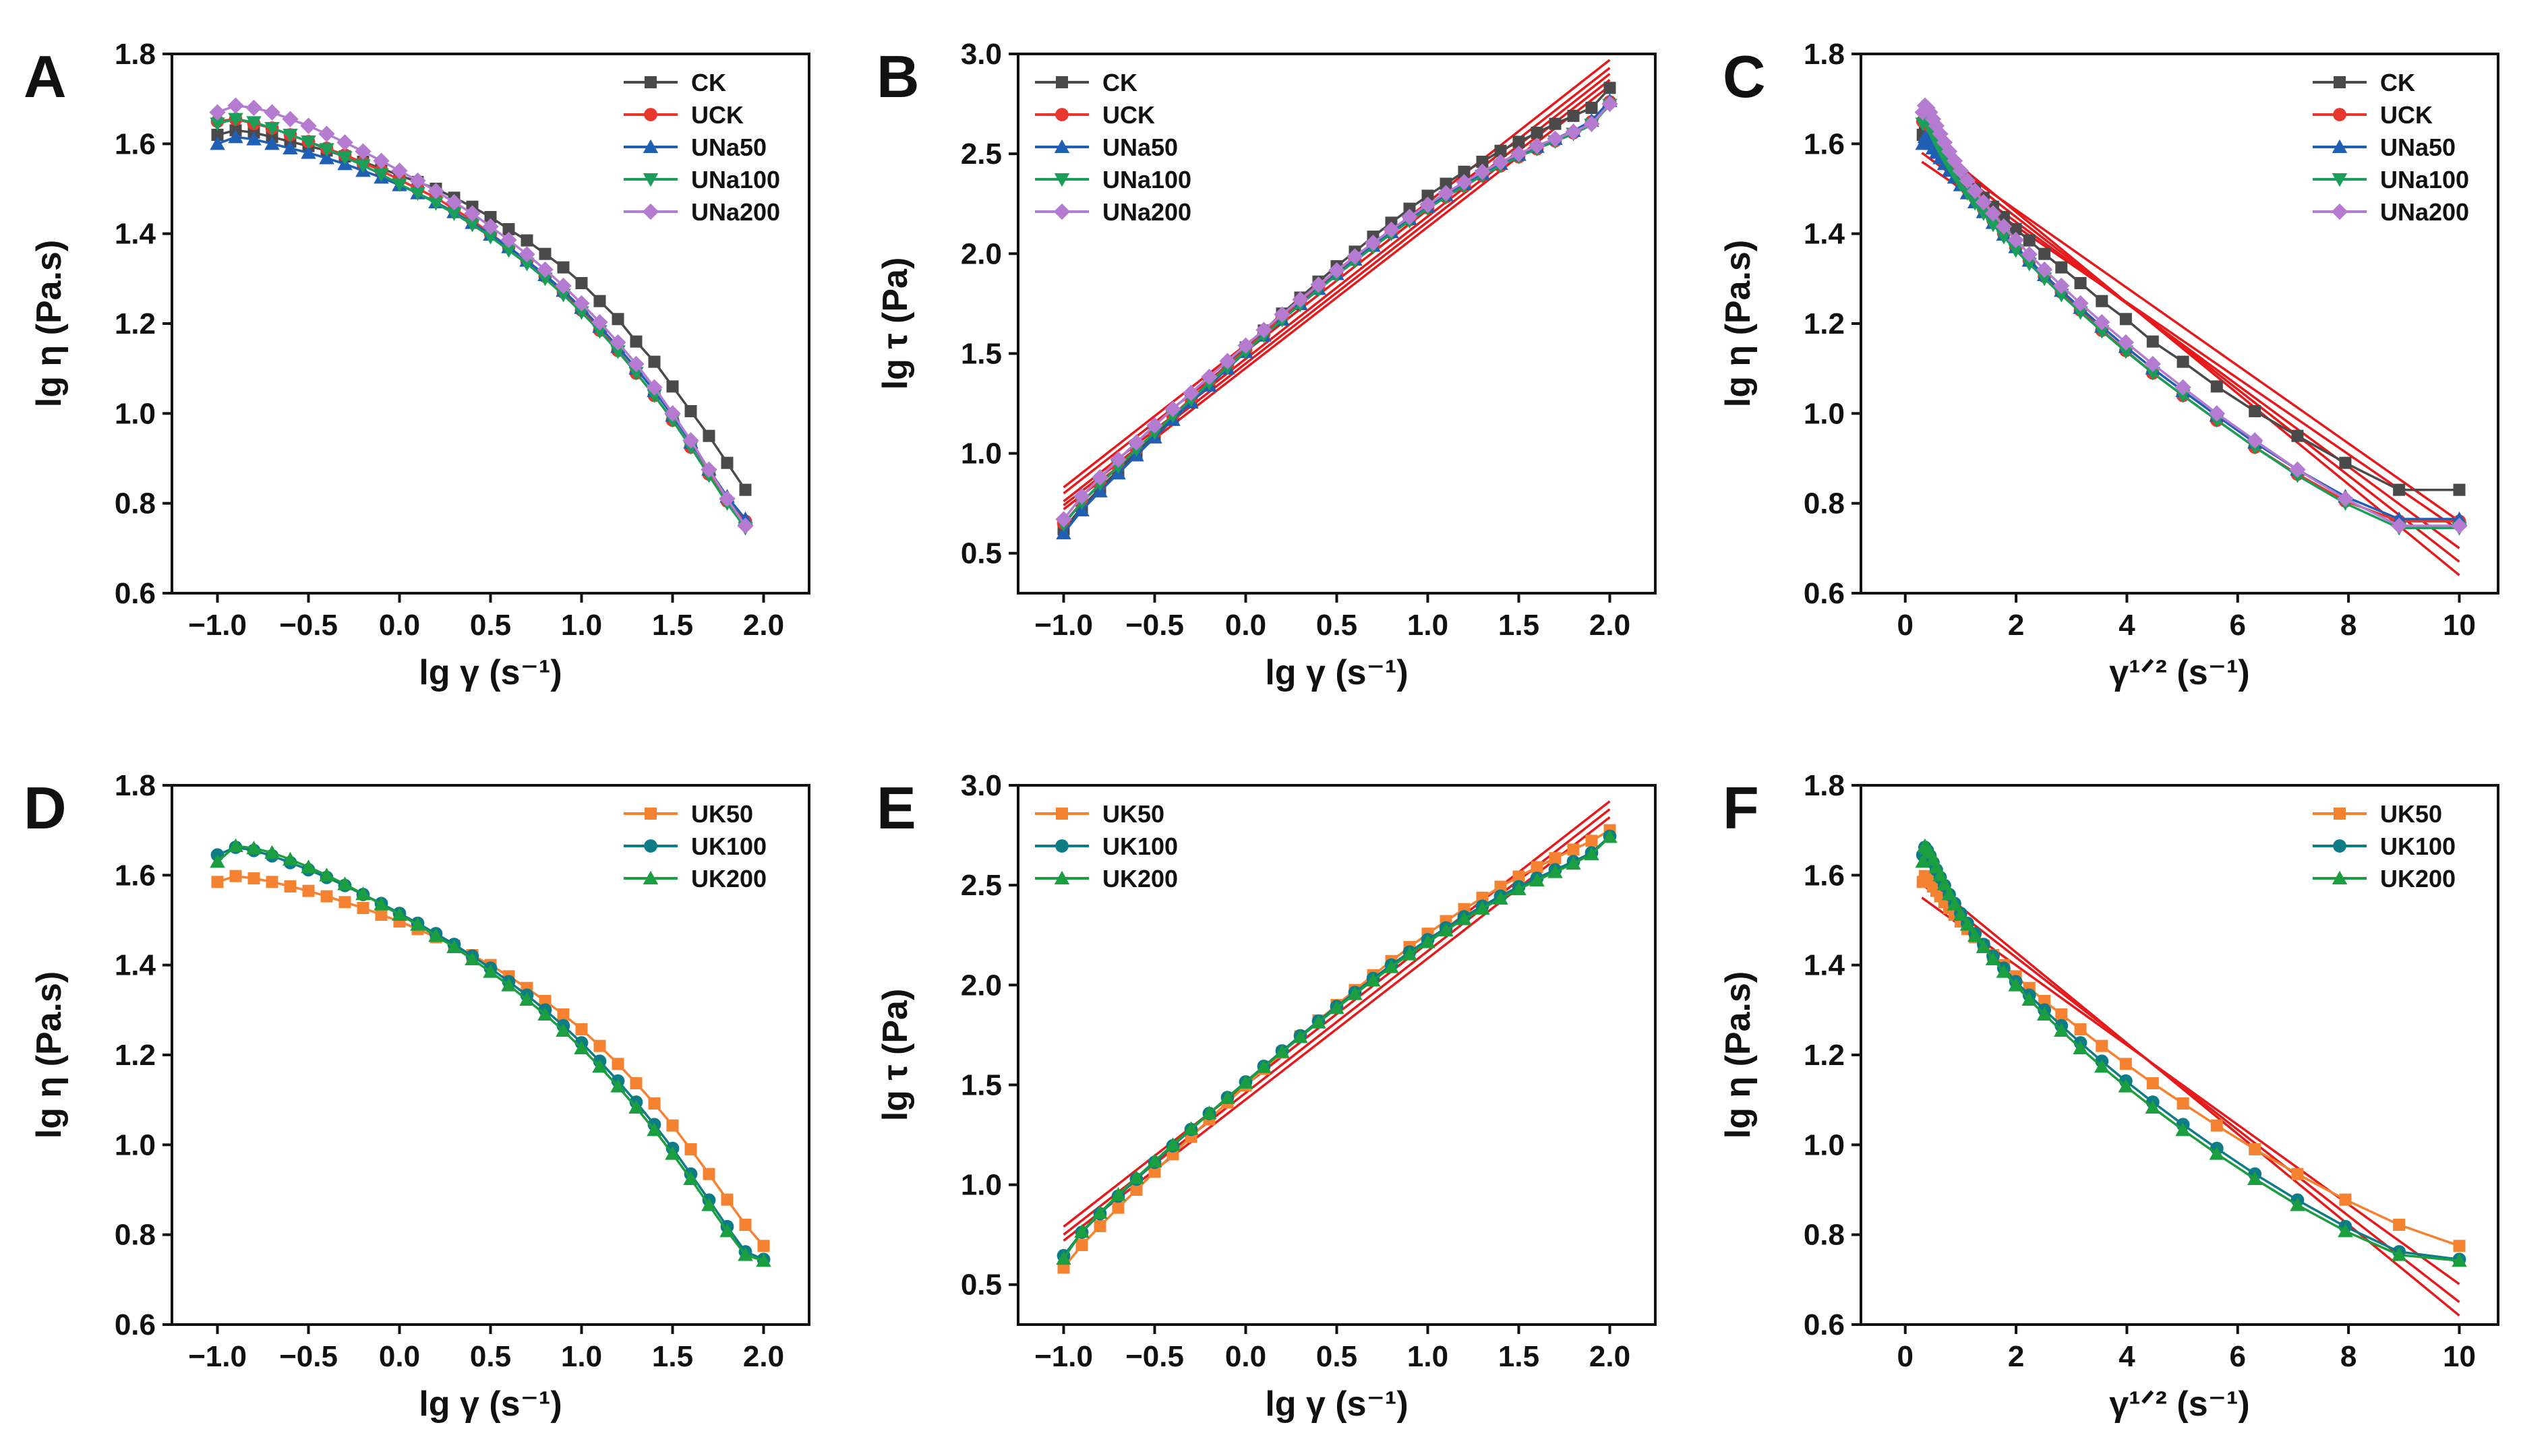  What do you see at coordinates (1133, 814) in the screenshot?
I see `legend-label-e-uk50: UK50` at bounding box center [1133, 814].